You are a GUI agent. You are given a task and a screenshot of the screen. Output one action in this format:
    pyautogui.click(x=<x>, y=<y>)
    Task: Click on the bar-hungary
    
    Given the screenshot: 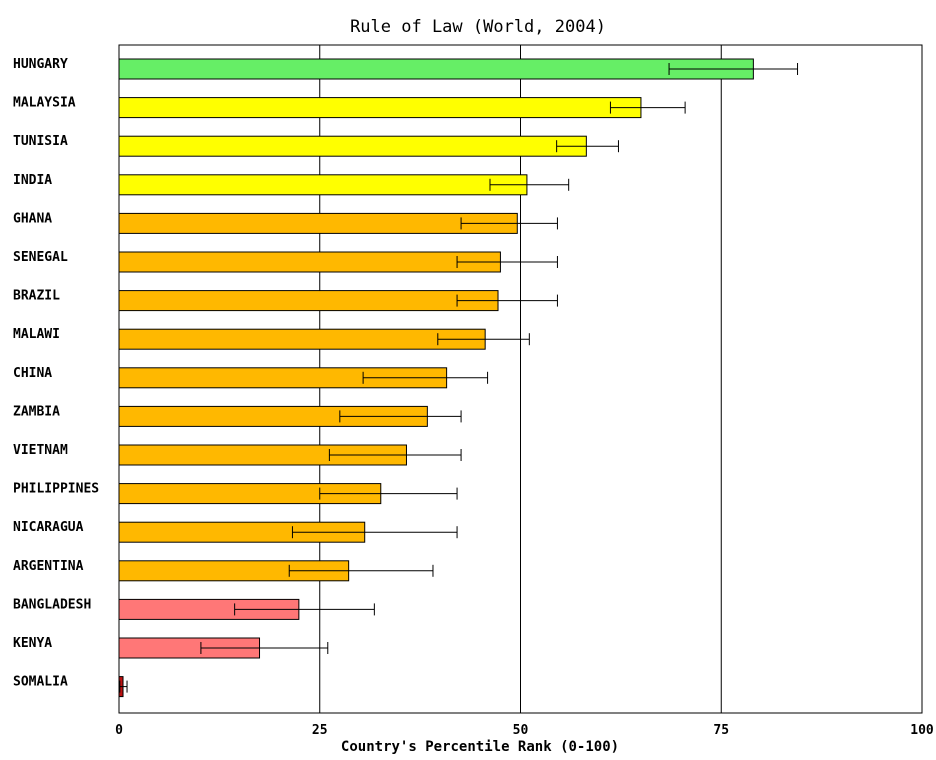 What is the action you would take?
    pyautogui.click(x=436, y=69)
    